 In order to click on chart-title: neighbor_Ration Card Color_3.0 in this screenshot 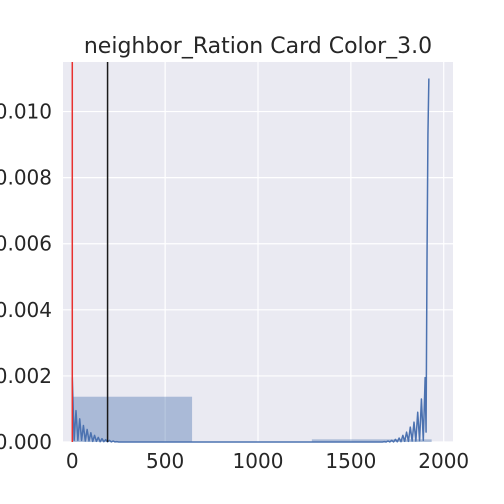, I will do `click(258, 46)`.